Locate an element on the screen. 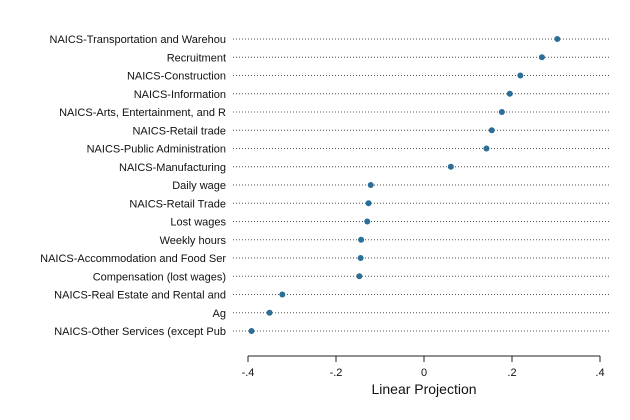 The height and width of the screenshot is (420, 630). category-label: NAICS-Construction is located at coordinates (176, 77).